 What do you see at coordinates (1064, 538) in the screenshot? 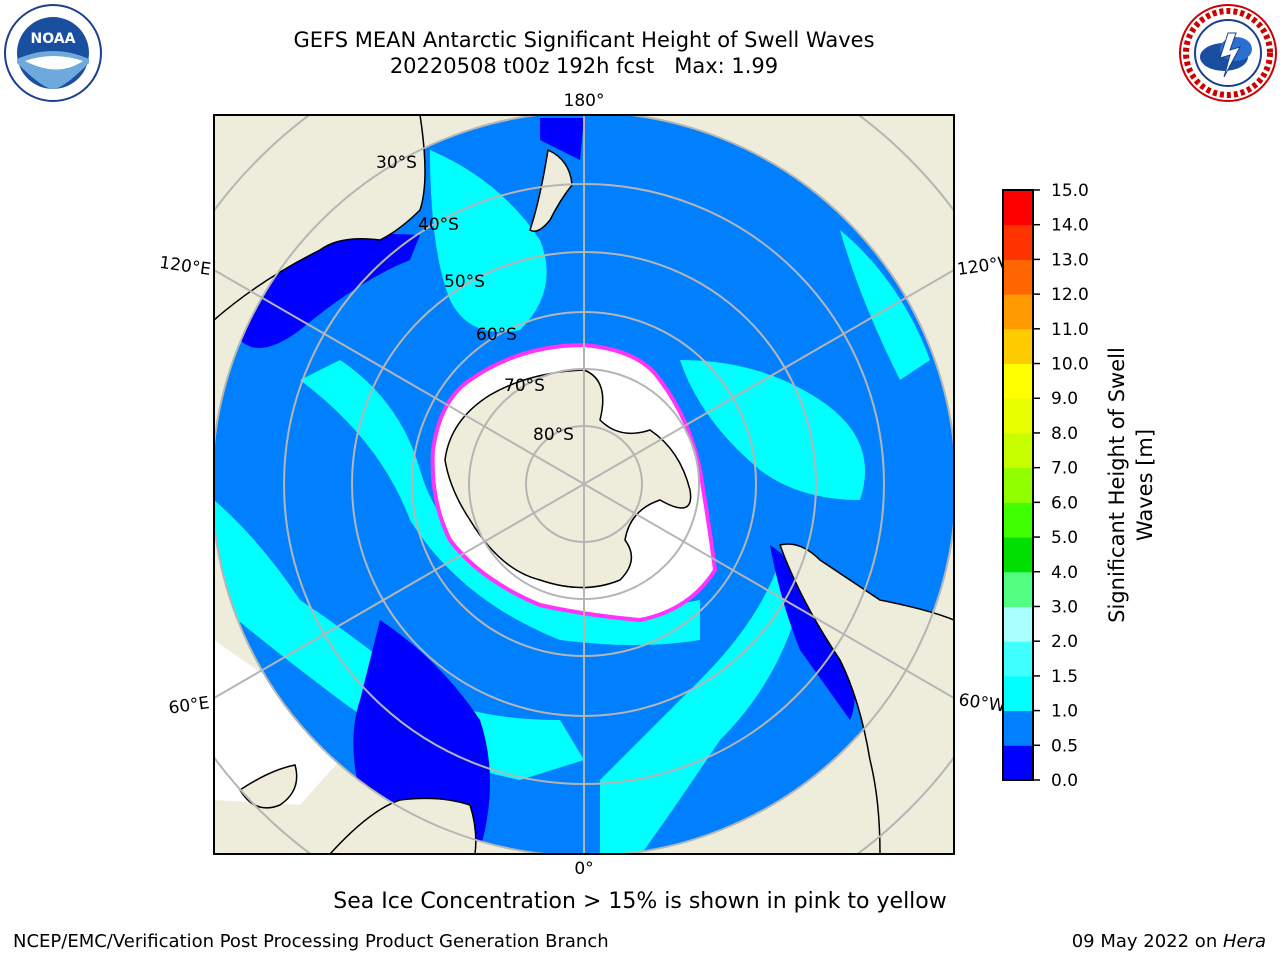
I see `colorbar-tick-label: 5.0` at bounding box center [1064, 538].